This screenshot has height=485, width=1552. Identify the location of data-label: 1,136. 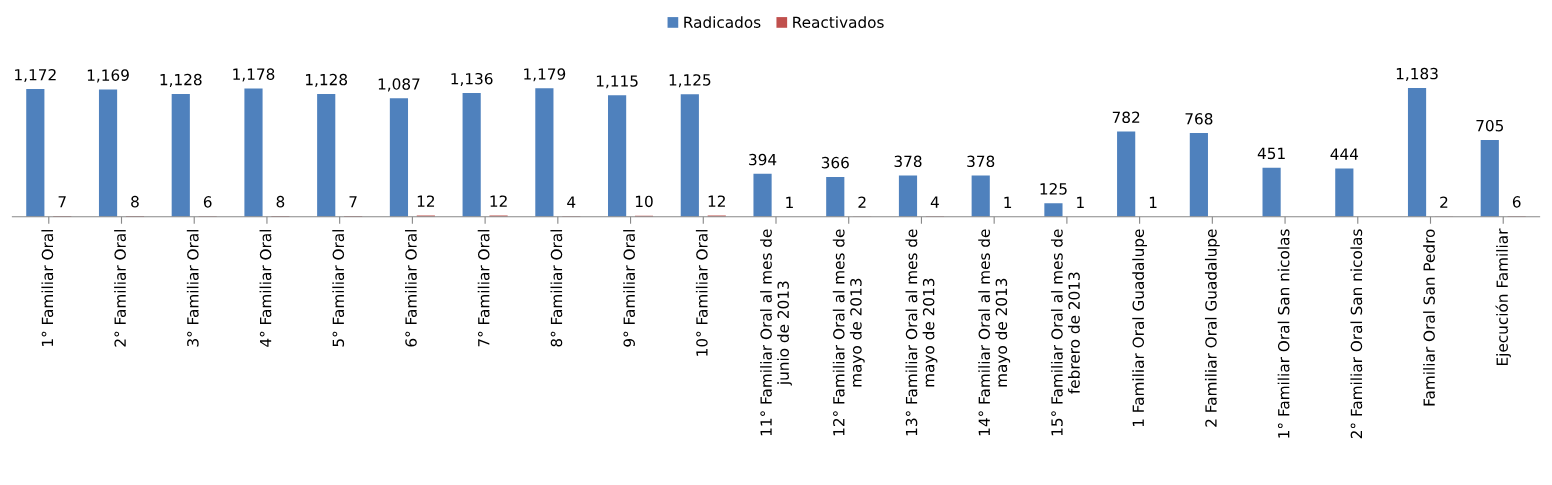
(472, 79).